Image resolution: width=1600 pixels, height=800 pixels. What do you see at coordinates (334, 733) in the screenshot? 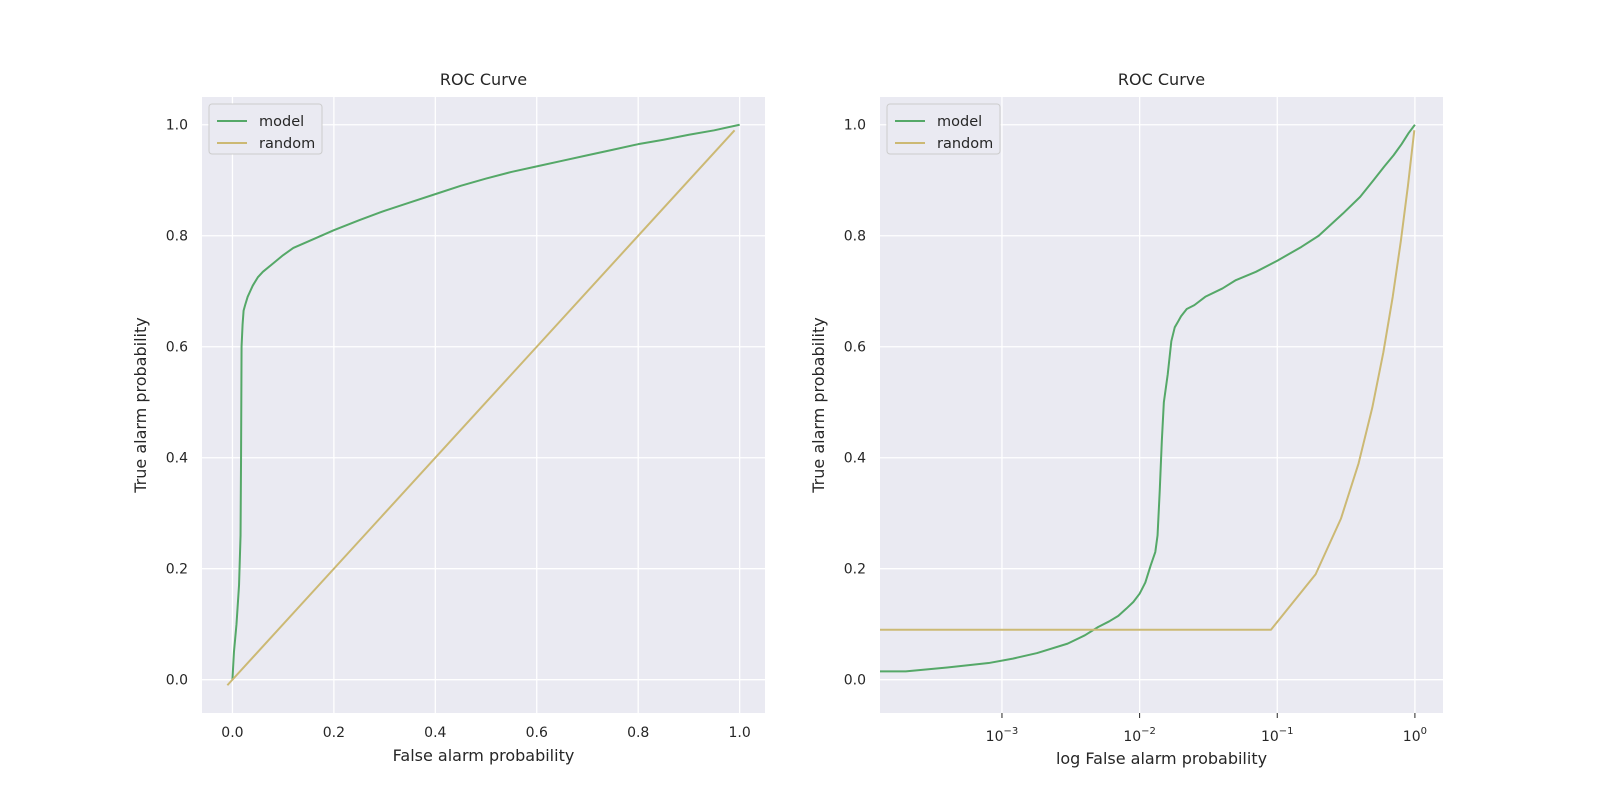
I see `x-tick-label: 0.2` at bounding box center [334, 733].